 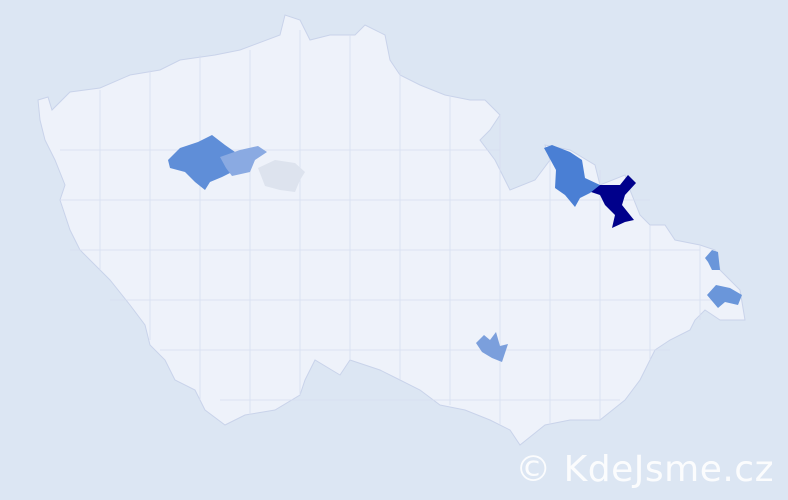 What do you see at coordinates (644, 469) in the screenshot?
I see `watermark: © KdeJsme.cz` at bounding box center [644, 469].